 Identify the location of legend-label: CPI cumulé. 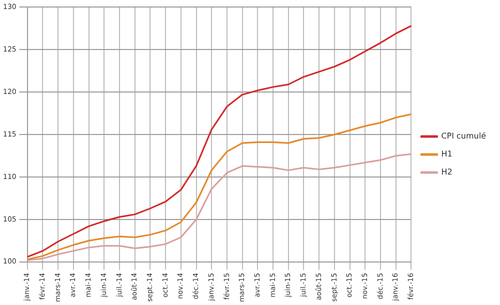
(463, 136).